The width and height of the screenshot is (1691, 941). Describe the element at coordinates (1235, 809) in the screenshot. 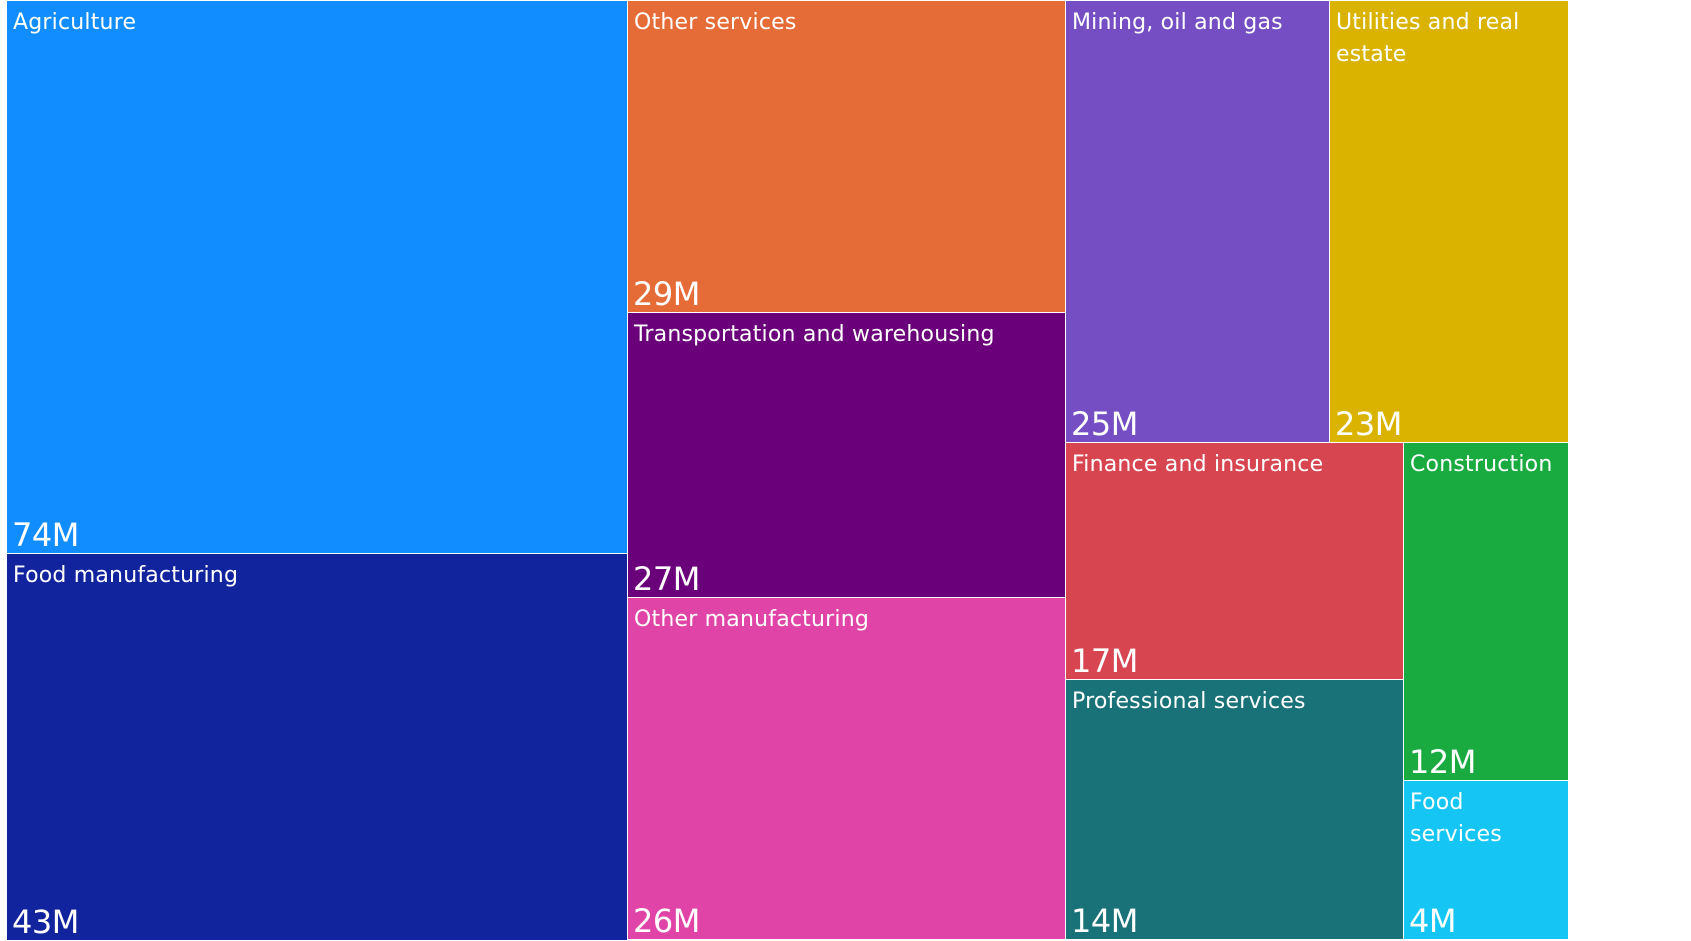

I see `treemap-tile-professional-services: Professional services 14M` at that location.